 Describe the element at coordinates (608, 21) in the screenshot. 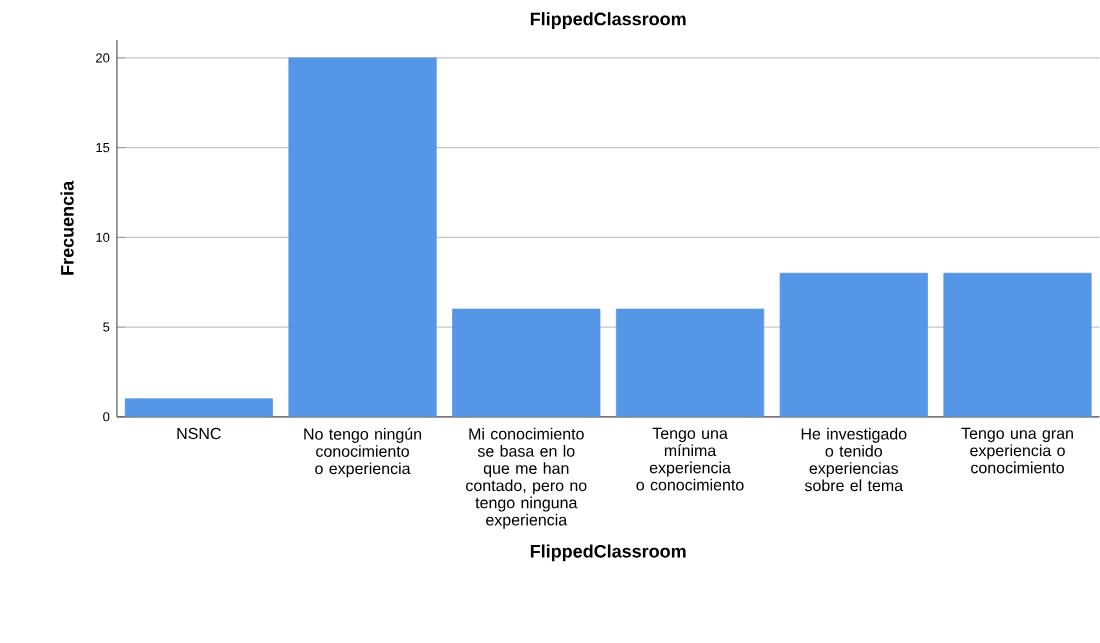

I see `chart-title: FlippedClassroom` at that location.